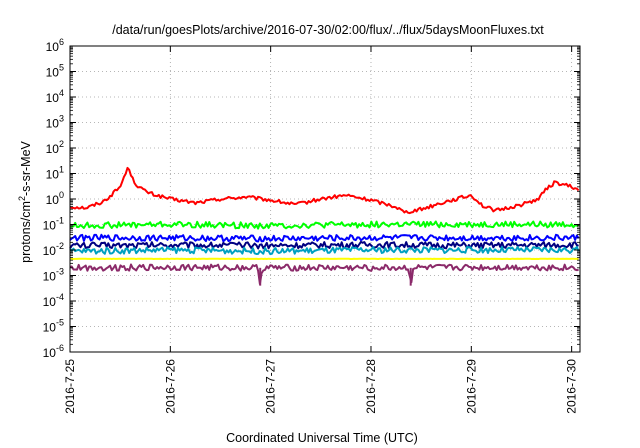 This screenshot has height=448, width=640. What do you see at coordinates (271, 386) in the screenshot?
I see `x-tick-label: 2016-7-27` at bounding box center [271, 386].